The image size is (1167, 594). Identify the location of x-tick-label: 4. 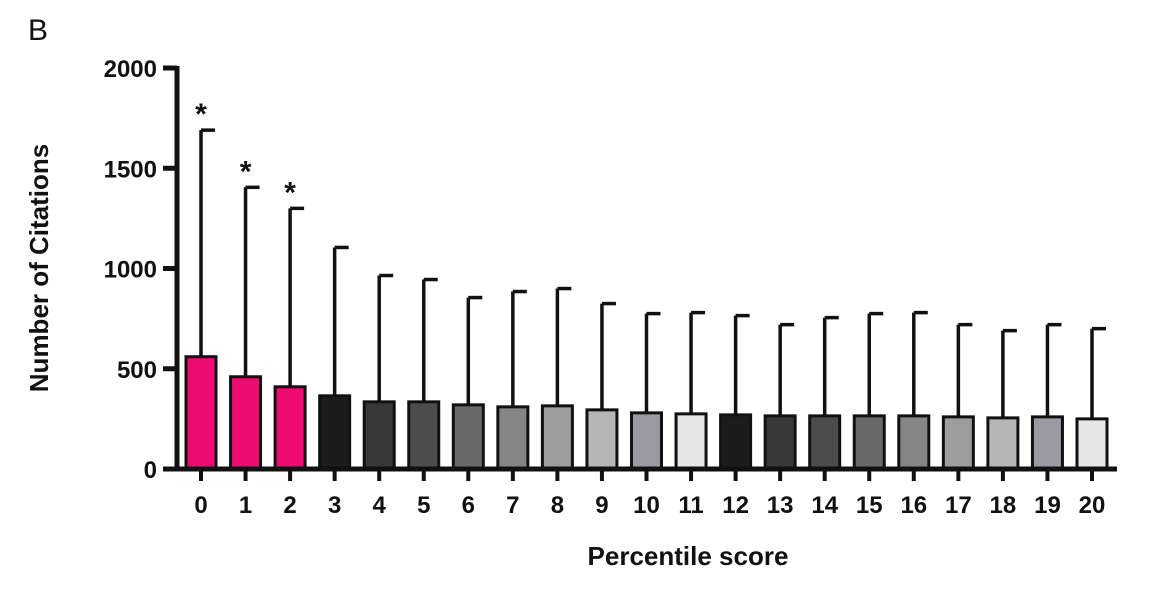
(380, 505).